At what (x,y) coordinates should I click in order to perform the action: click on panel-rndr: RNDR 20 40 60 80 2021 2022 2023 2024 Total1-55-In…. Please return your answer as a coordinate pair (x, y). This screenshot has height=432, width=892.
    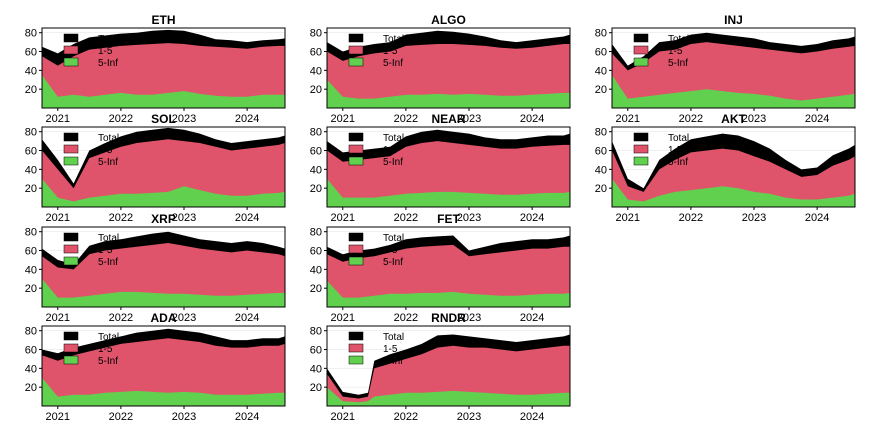
    Looking at the image, I should click on (440, 367).